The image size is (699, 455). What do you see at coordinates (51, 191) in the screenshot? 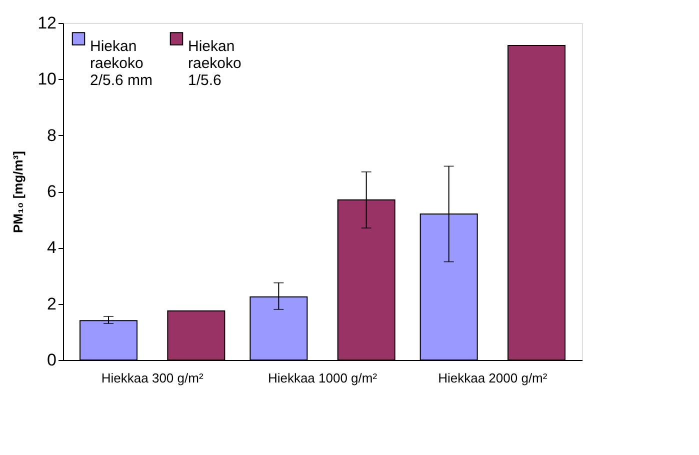
I see `y-tick-label: 6` at bounding box center [51, 191].